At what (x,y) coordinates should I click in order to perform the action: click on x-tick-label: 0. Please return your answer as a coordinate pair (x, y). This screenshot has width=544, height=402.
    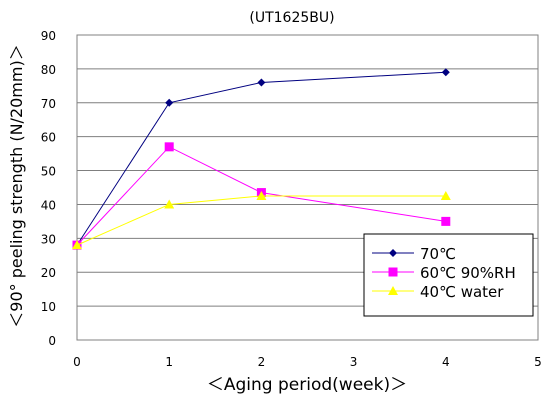
    Looking at the image, I should click on (77, 362).